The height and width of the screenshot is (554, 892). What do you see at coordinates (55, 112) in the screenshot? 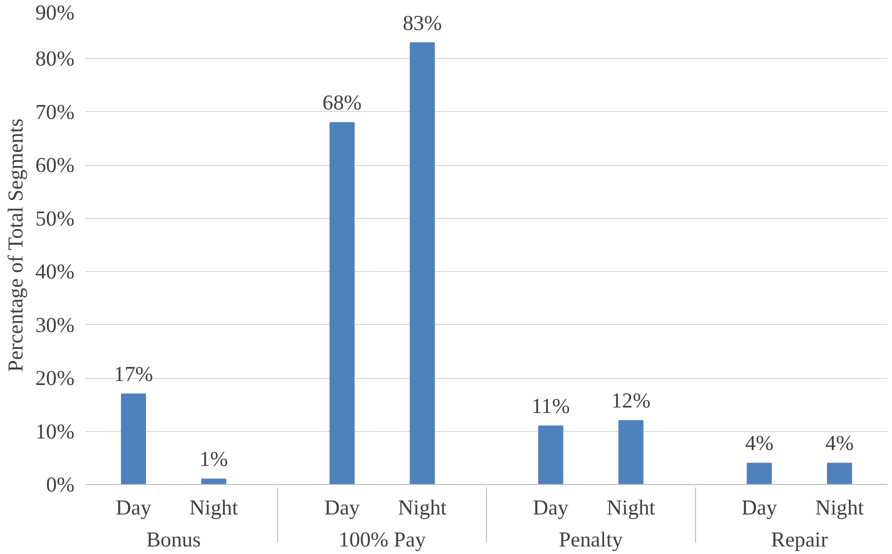
I see `y-tick-label: 70%` at bounding box center [55, 112].